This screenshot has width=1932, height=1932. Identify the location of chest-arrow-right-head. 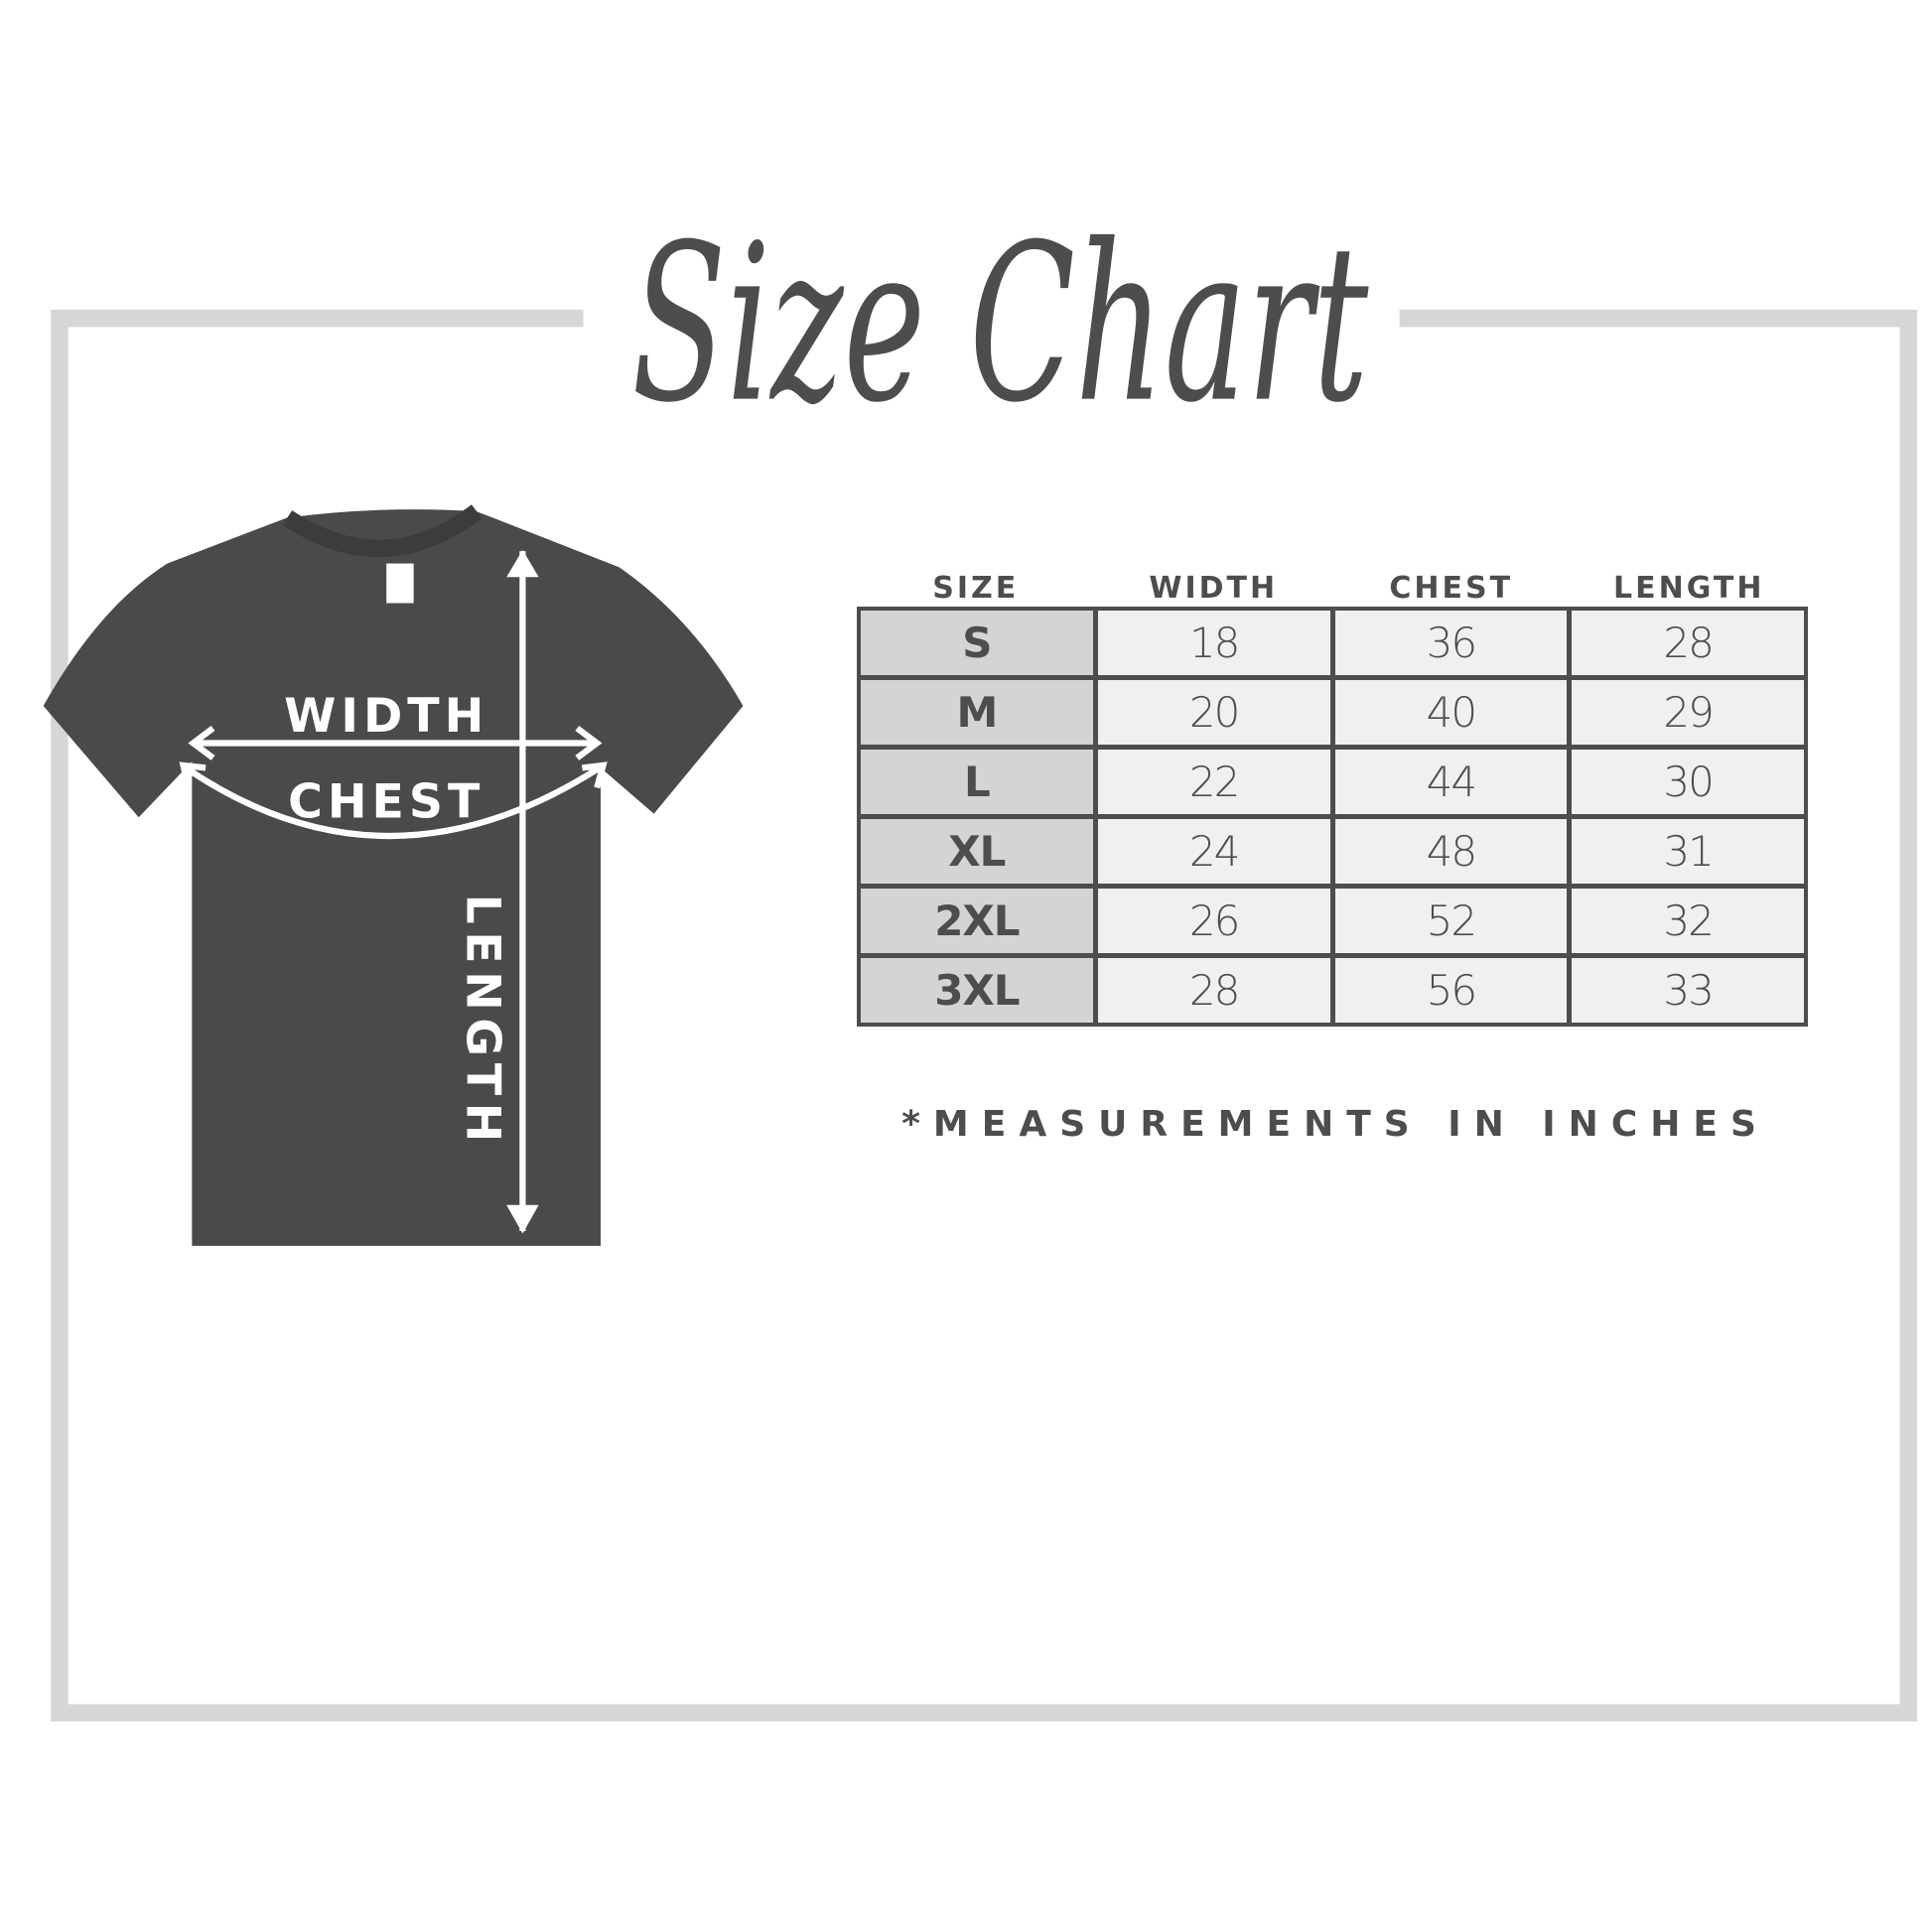
(594, 775).